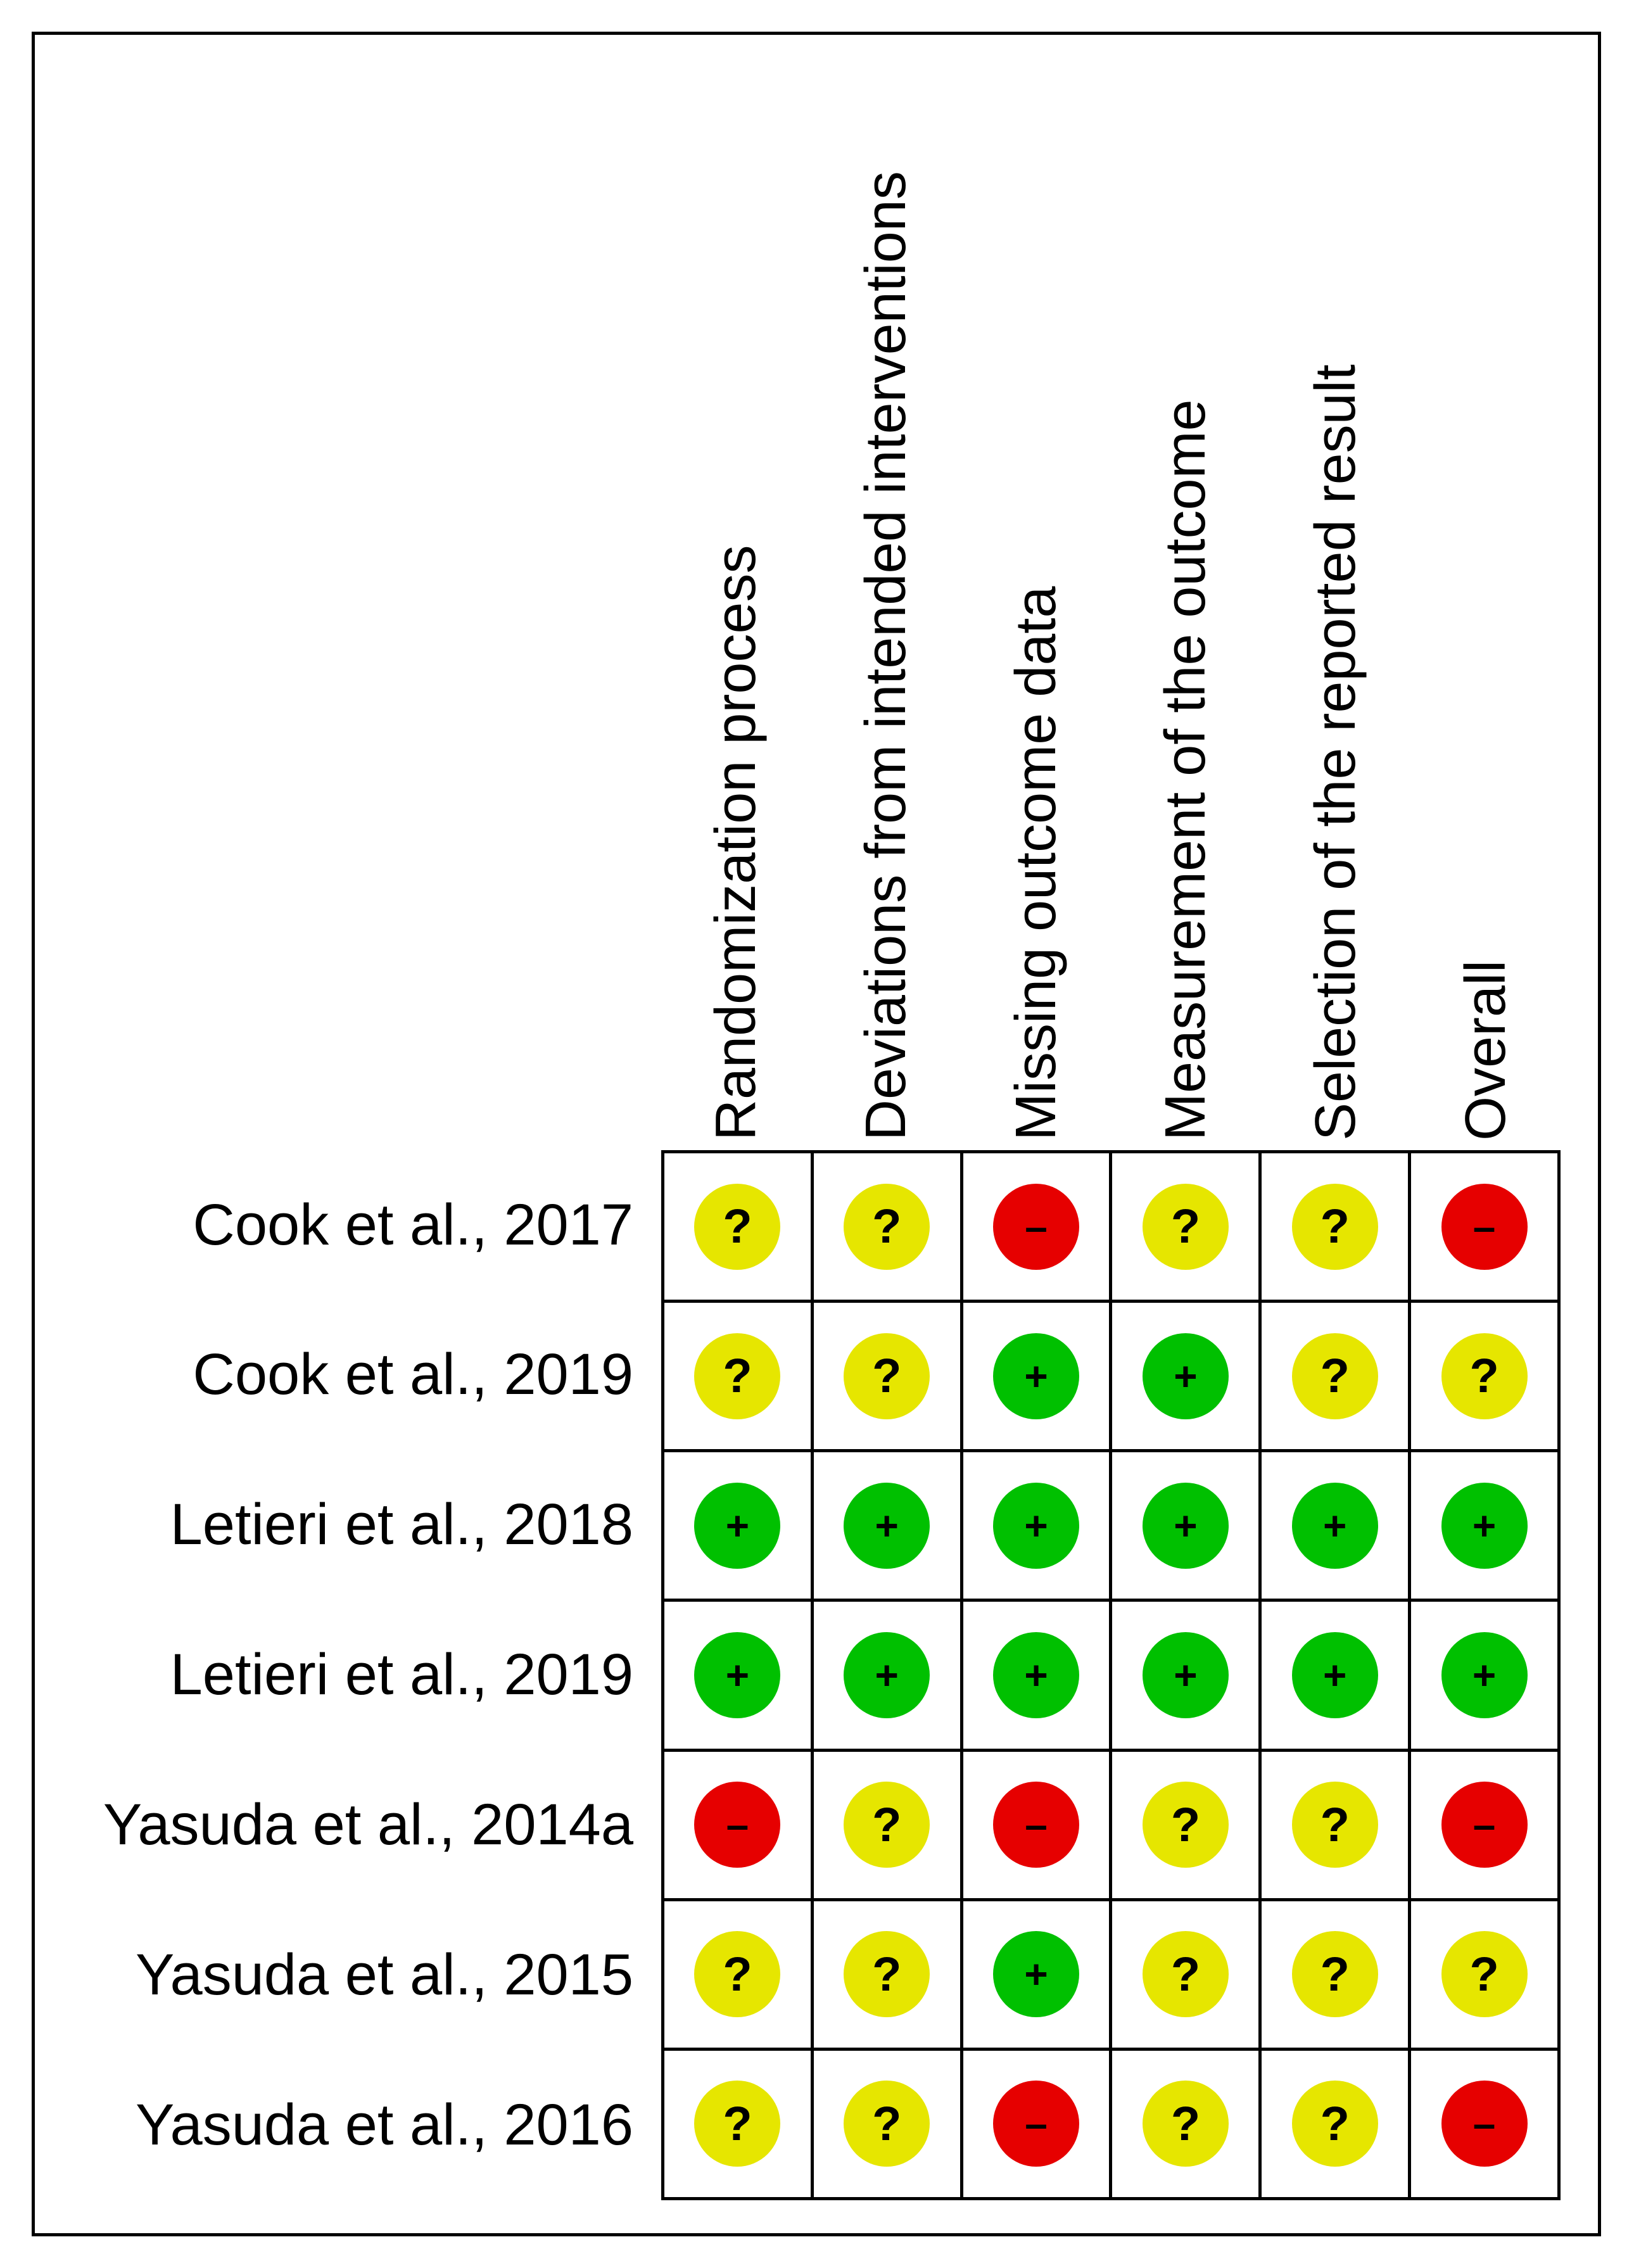  I want to click on study-label: Cook et al., 2017, so click(413, 1224).